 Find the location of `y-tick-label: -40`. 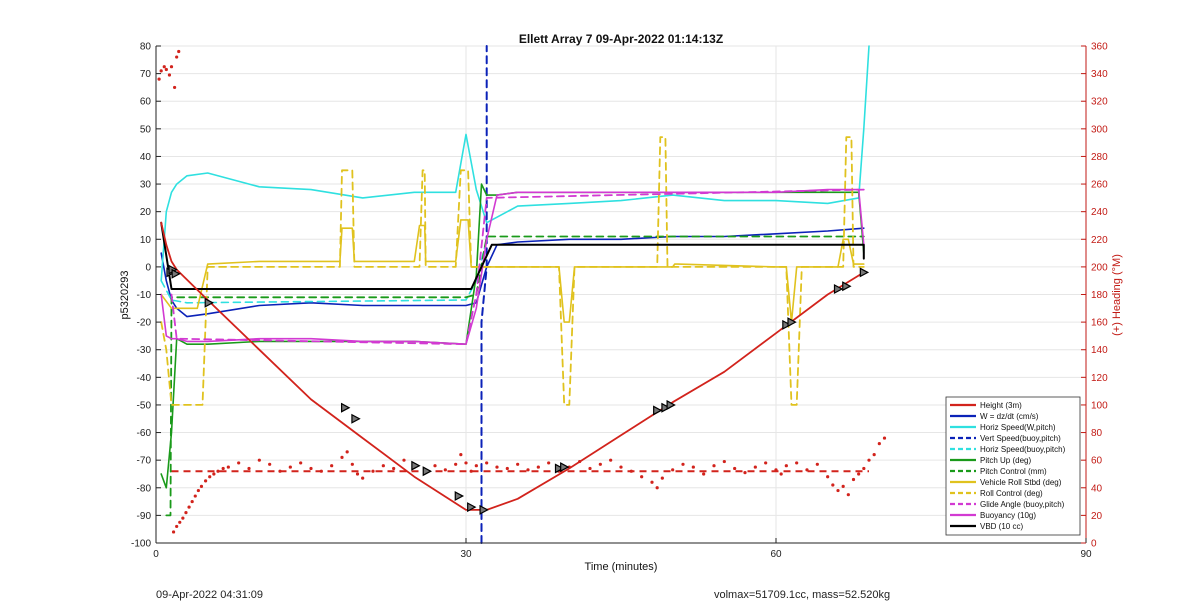

y-tick-label: -40 is located at coordinates (144, 378).